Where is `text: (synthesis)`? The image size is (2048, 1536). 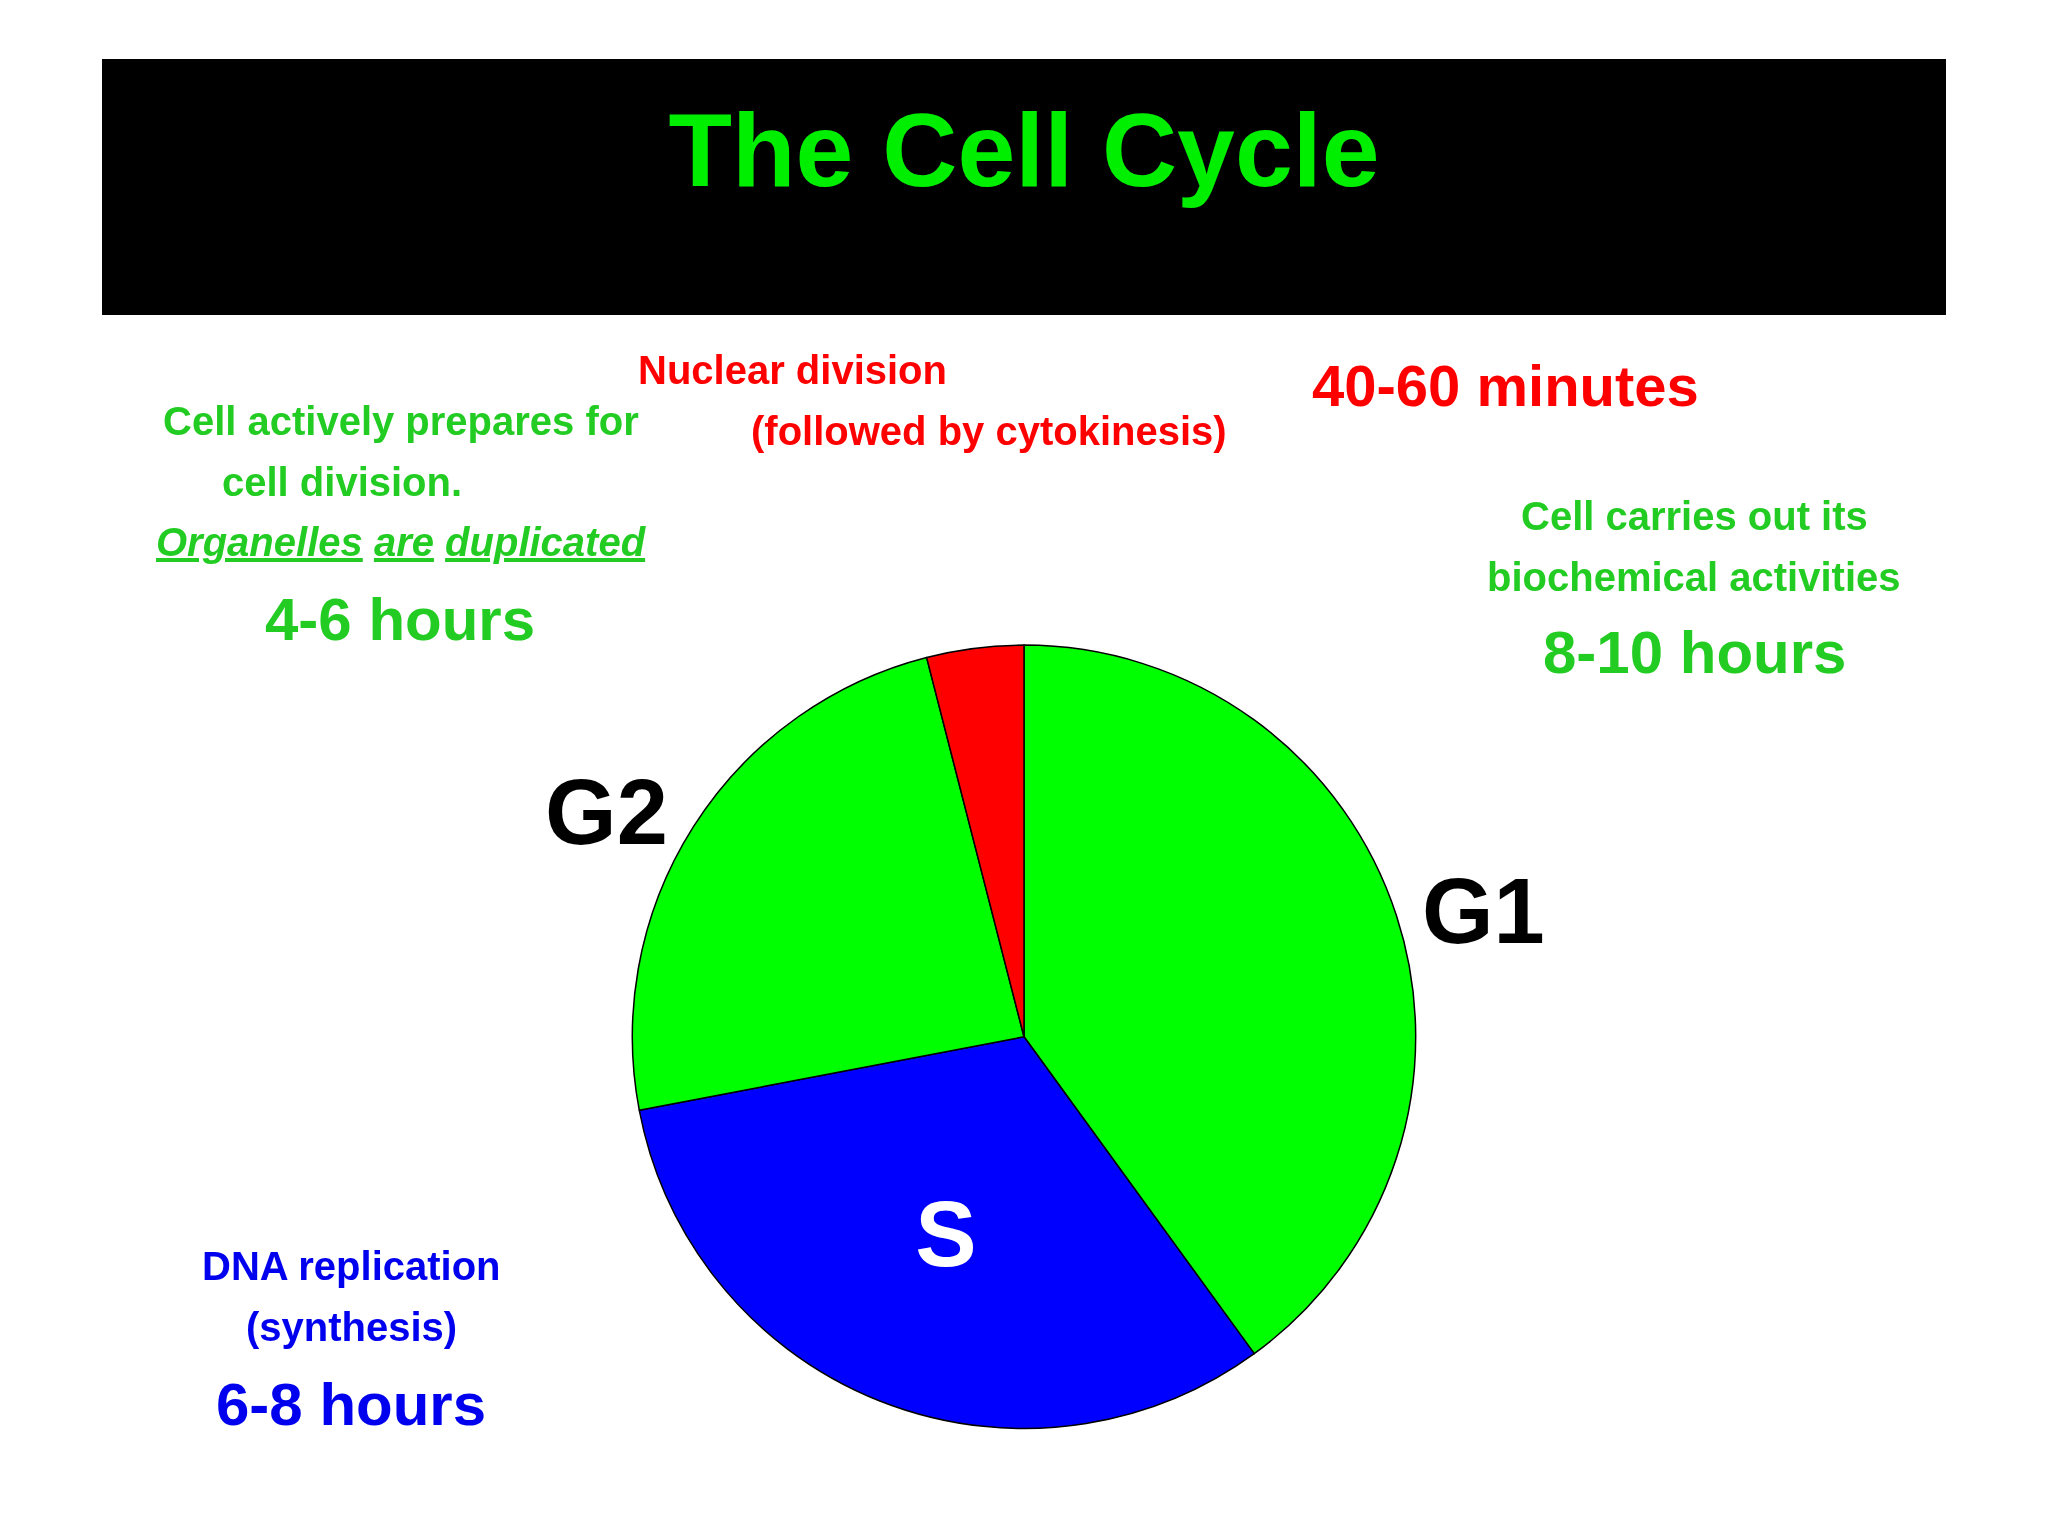 text: (synthesis) is located at coordinates (352, 1327).